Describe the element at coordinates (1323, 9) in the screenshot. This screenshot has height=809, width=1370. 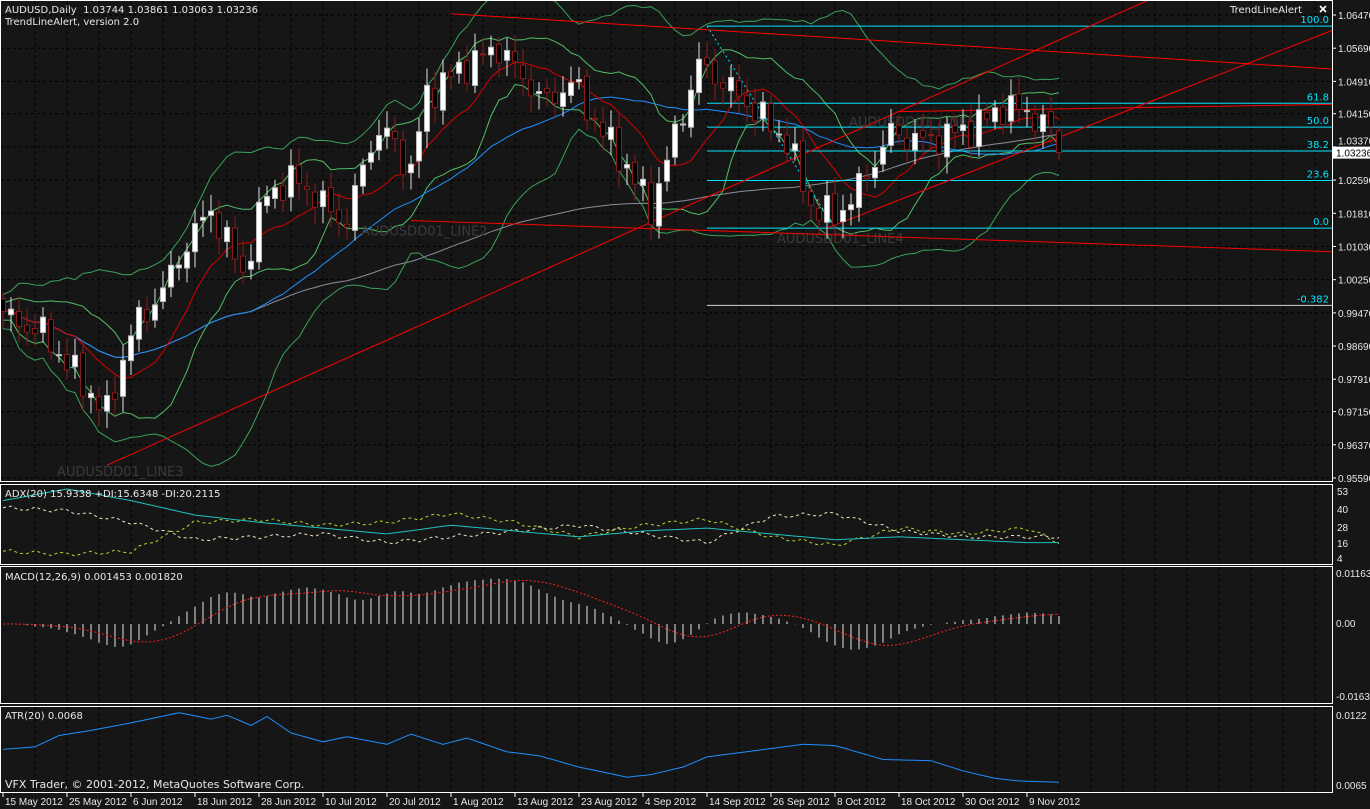
I see `close-x-icon` at that location.